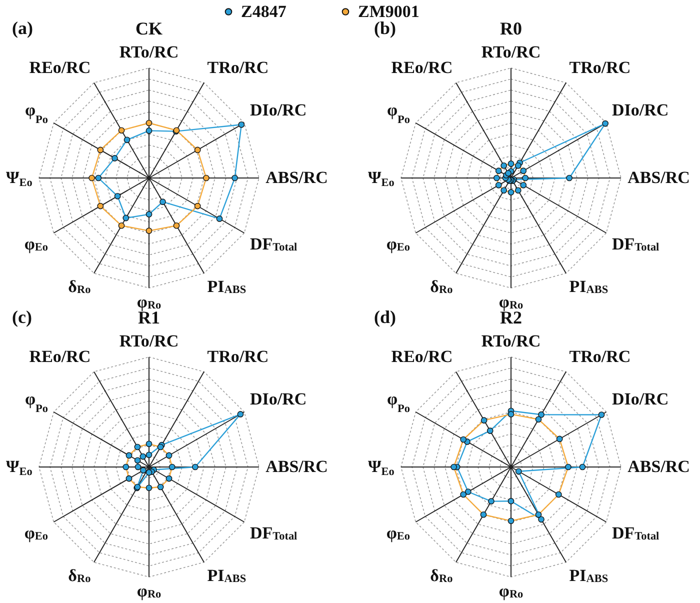 The image size is (700, 603). Describe the element at coordinates (22, 28) in the screenshot. I see `text: (a)` at that location.